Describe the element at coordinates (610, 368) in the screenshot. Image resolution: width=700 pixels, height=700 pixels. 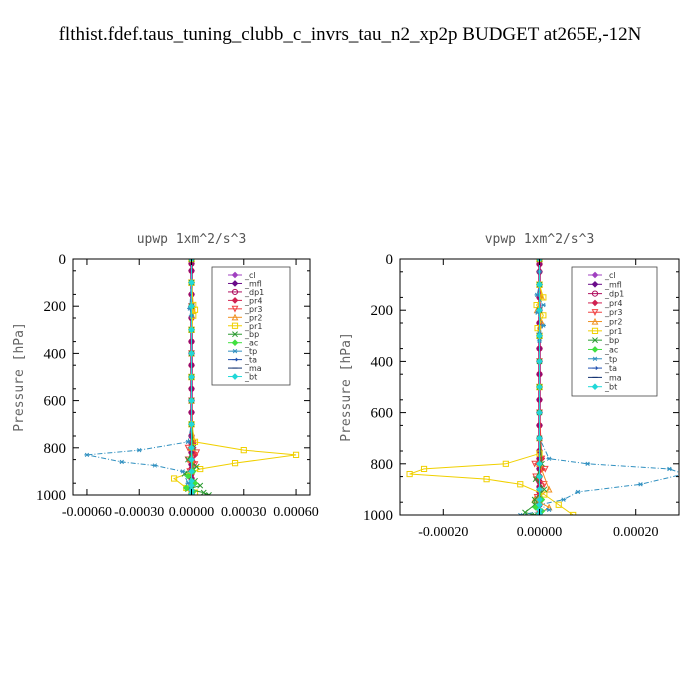
I see `legend-label: _ta` at that location.